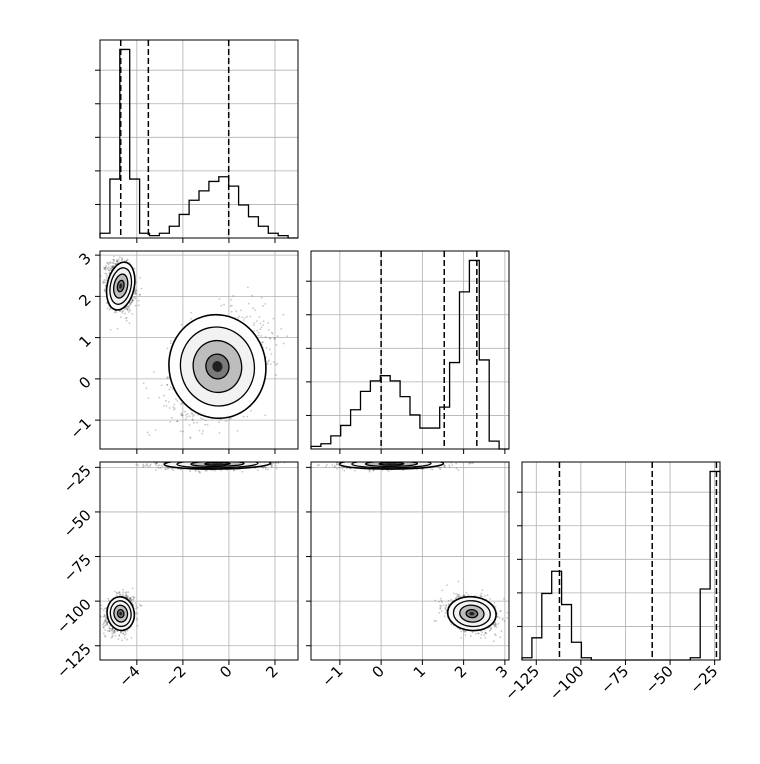 The width and height of the screenshot is (760, 764). Describe the element at coordinates (614, 679) in the screenshot. I see `x-tick-label: −75` at that location.